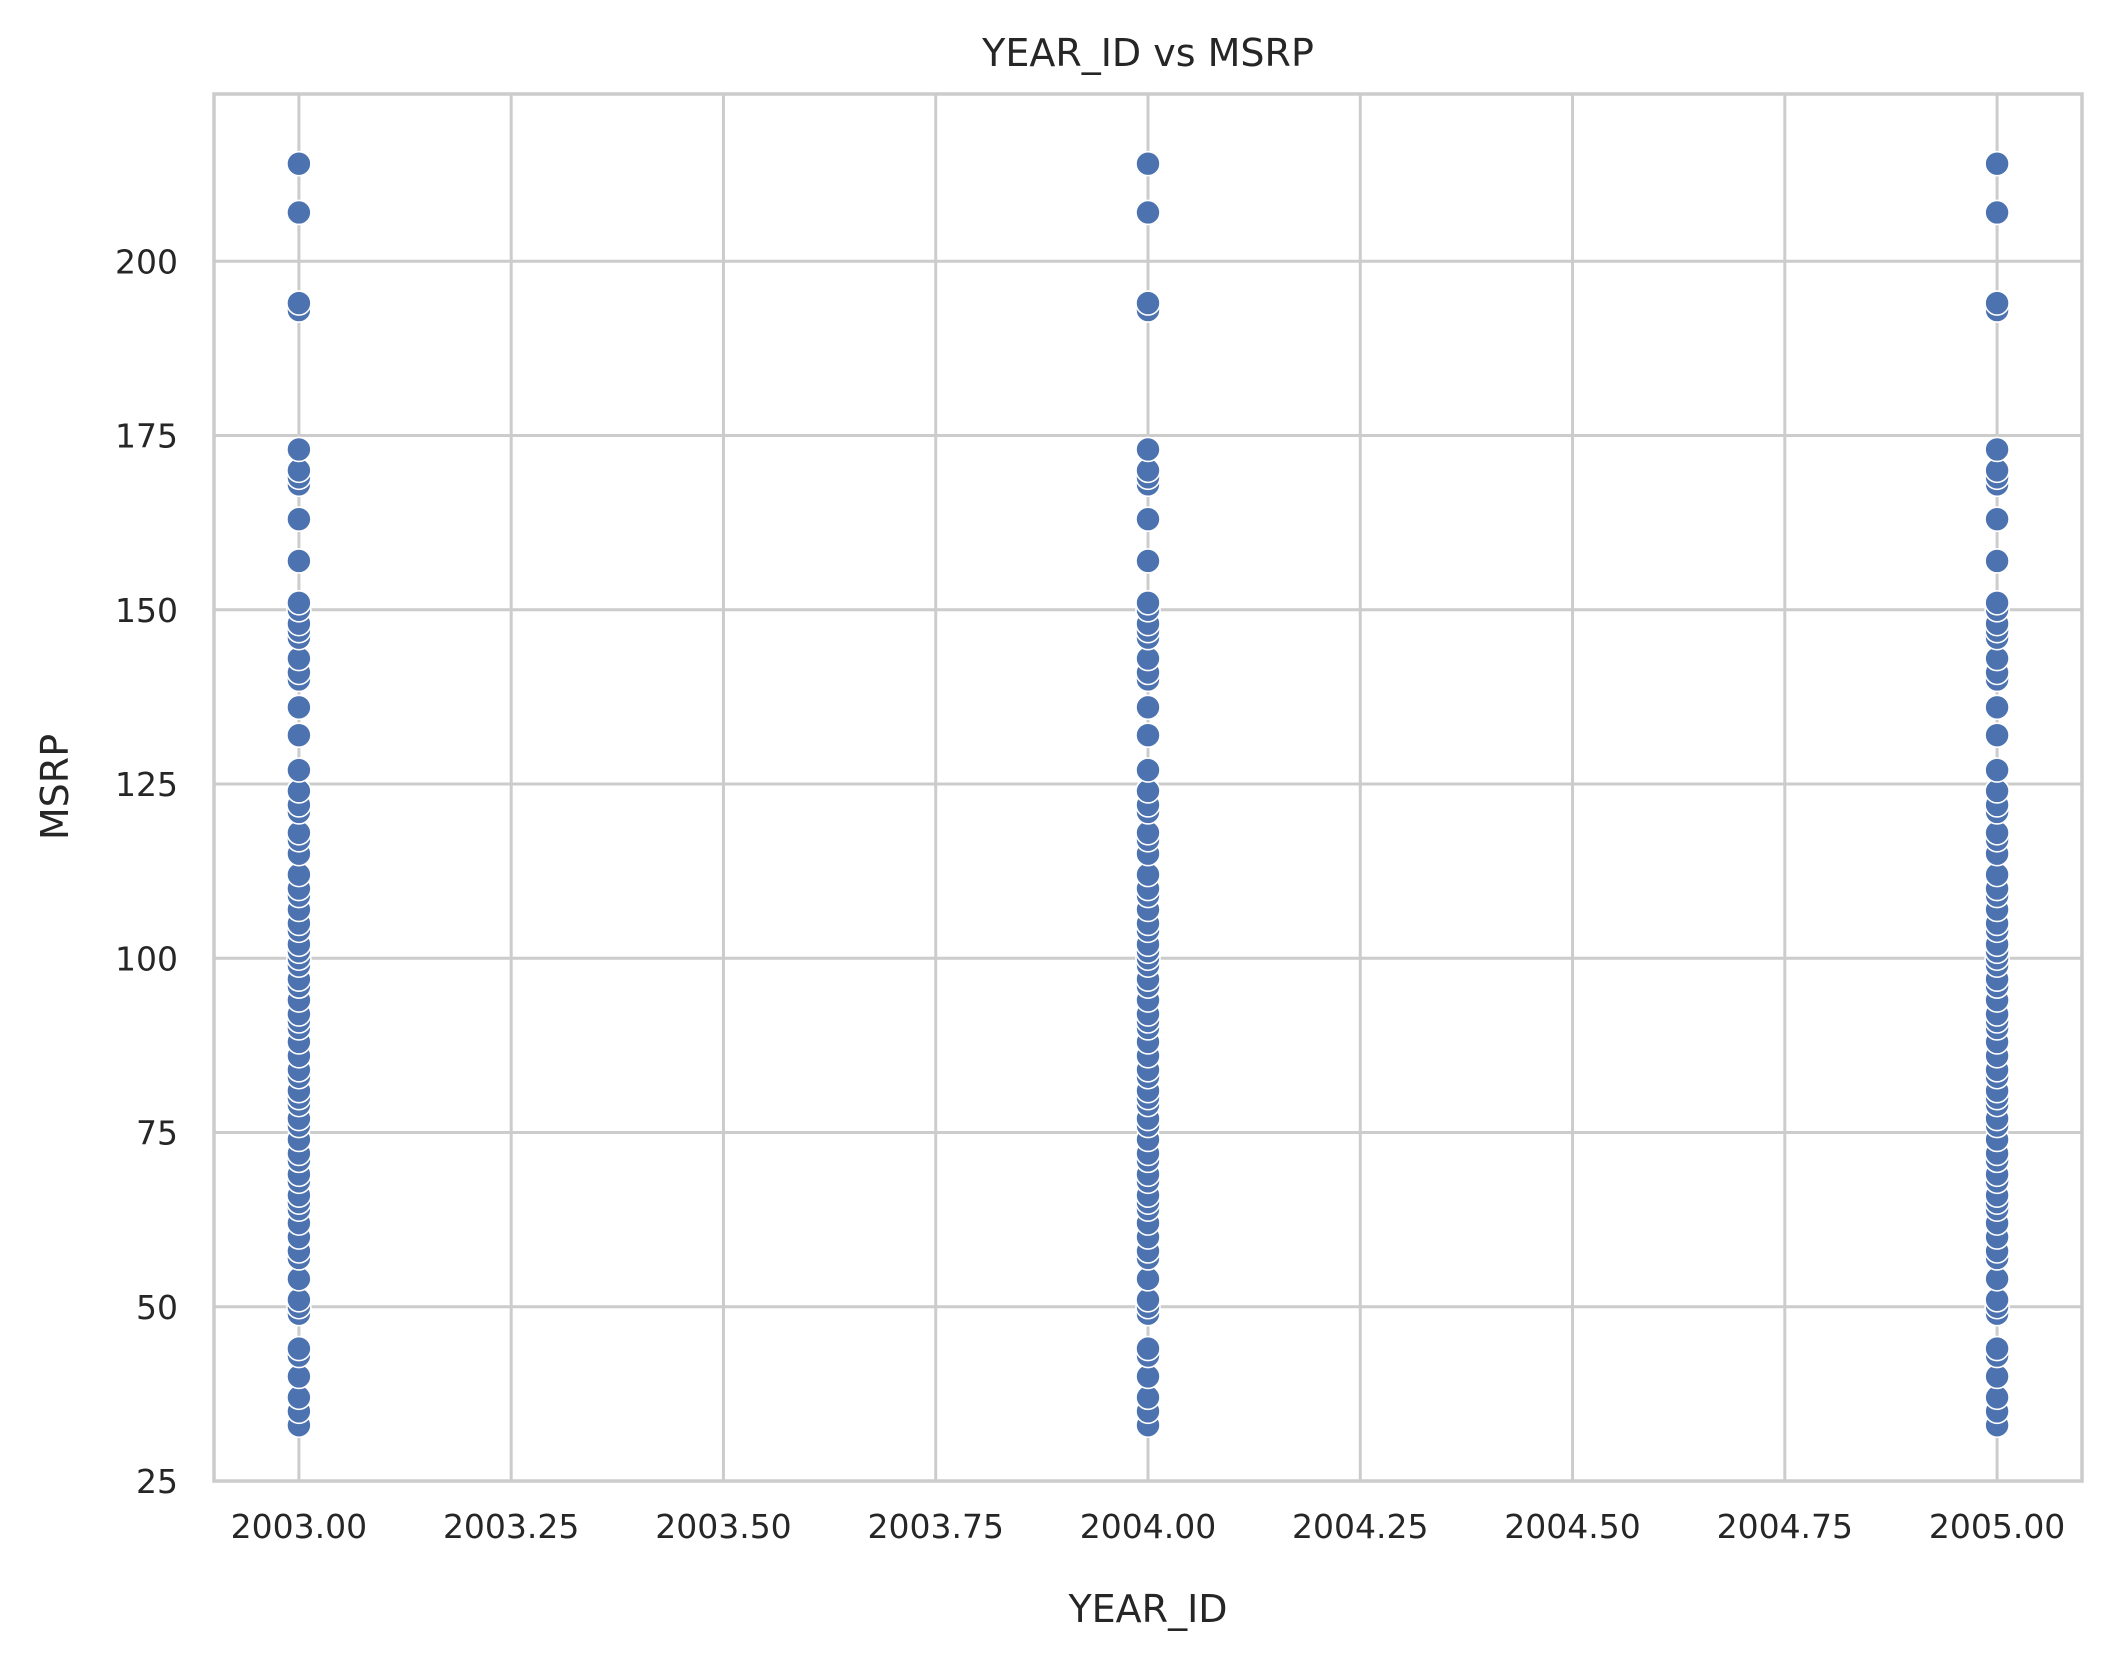 This screenshot has width=2106, height=1658. Describe the element at coordinates (935, 1526) in the screenshot. I see `x-tick-label: 2003.75` at that location.